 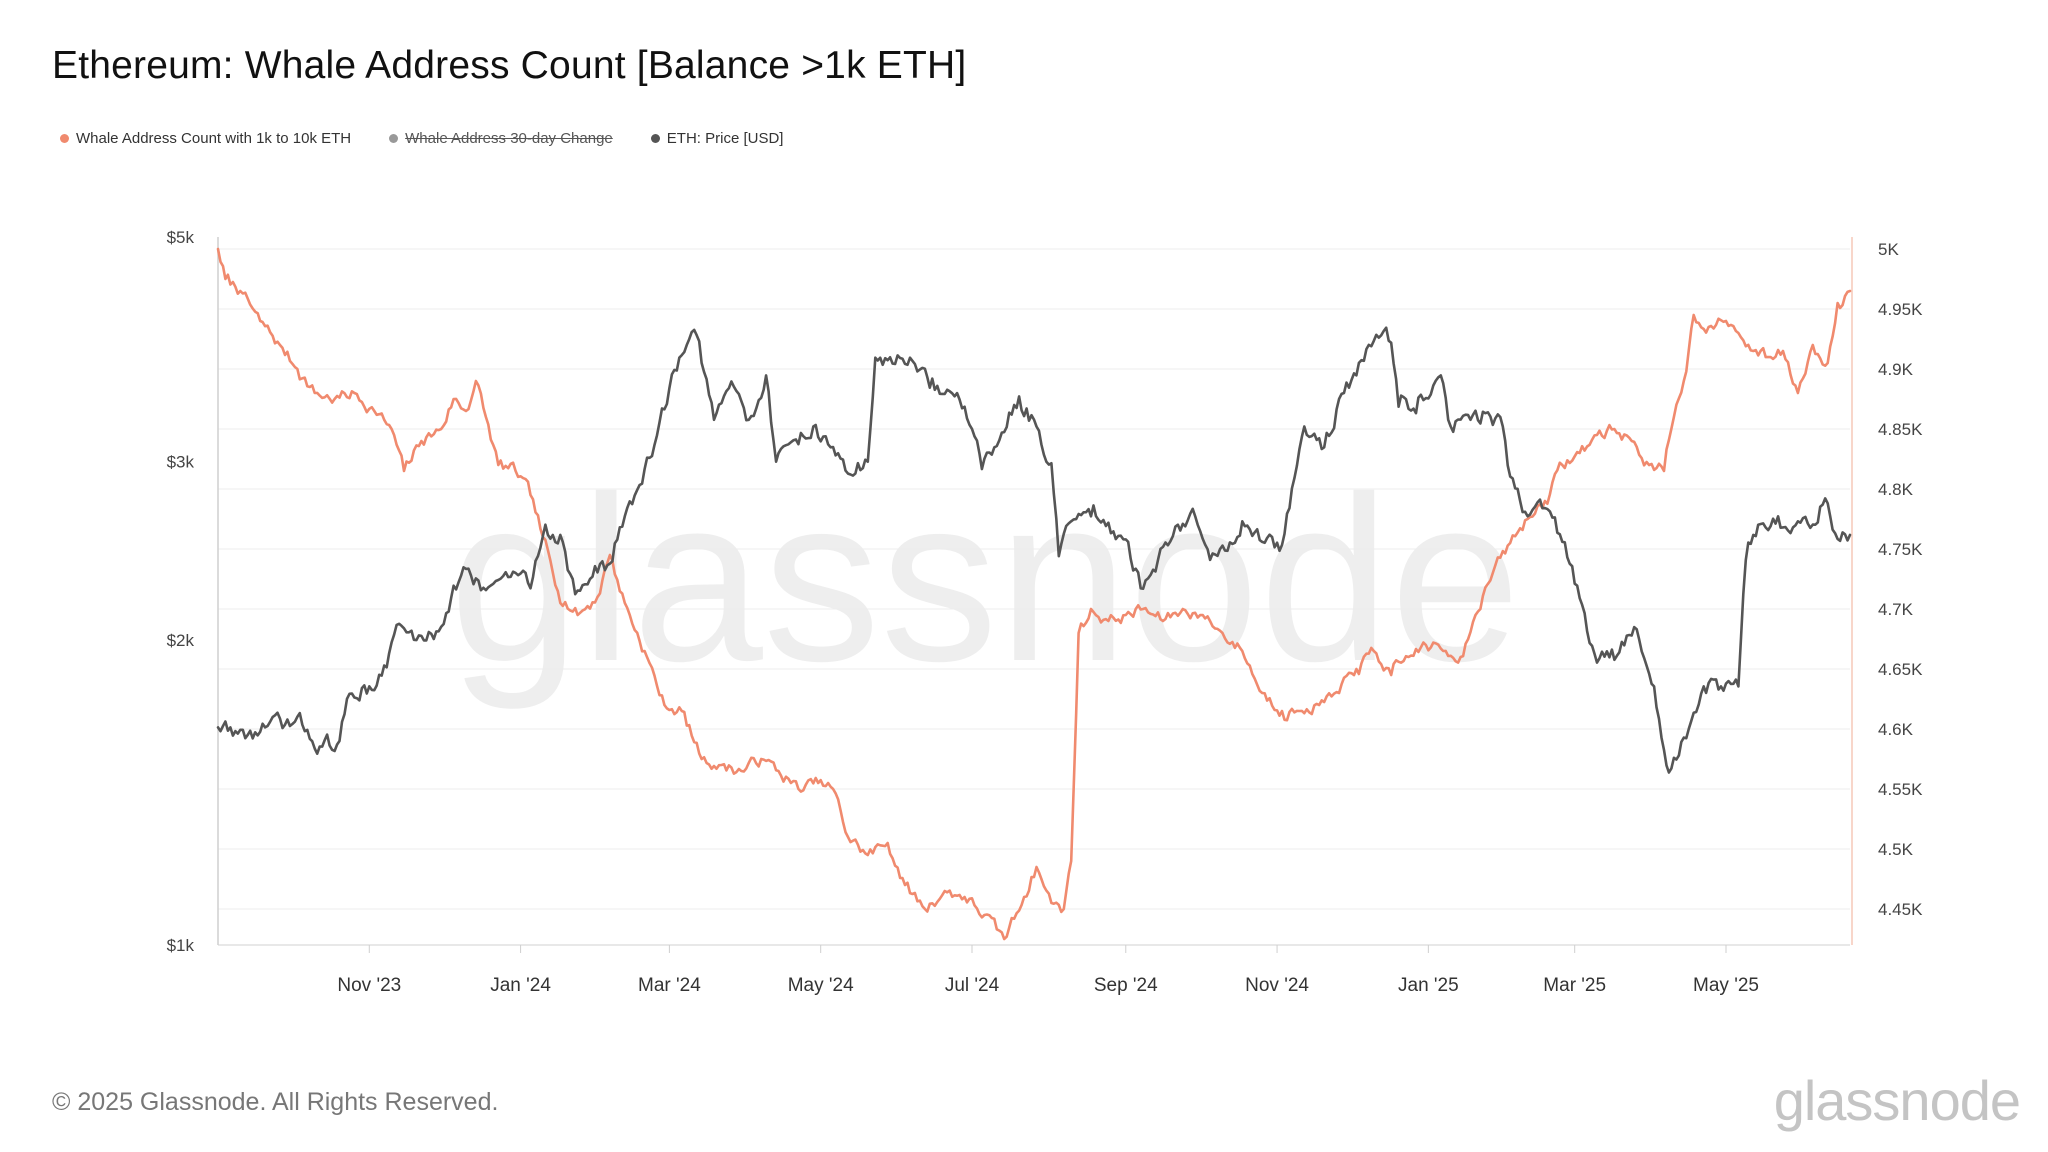 I want to click on x-tick-label: Jul '24, so click(x=972, y=985).